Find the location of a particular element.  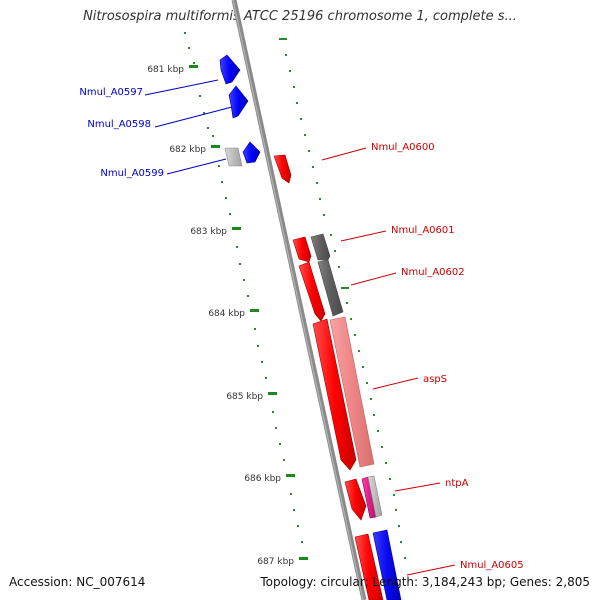

svg-text: 685 kbp is located at coordinates (244, 397).